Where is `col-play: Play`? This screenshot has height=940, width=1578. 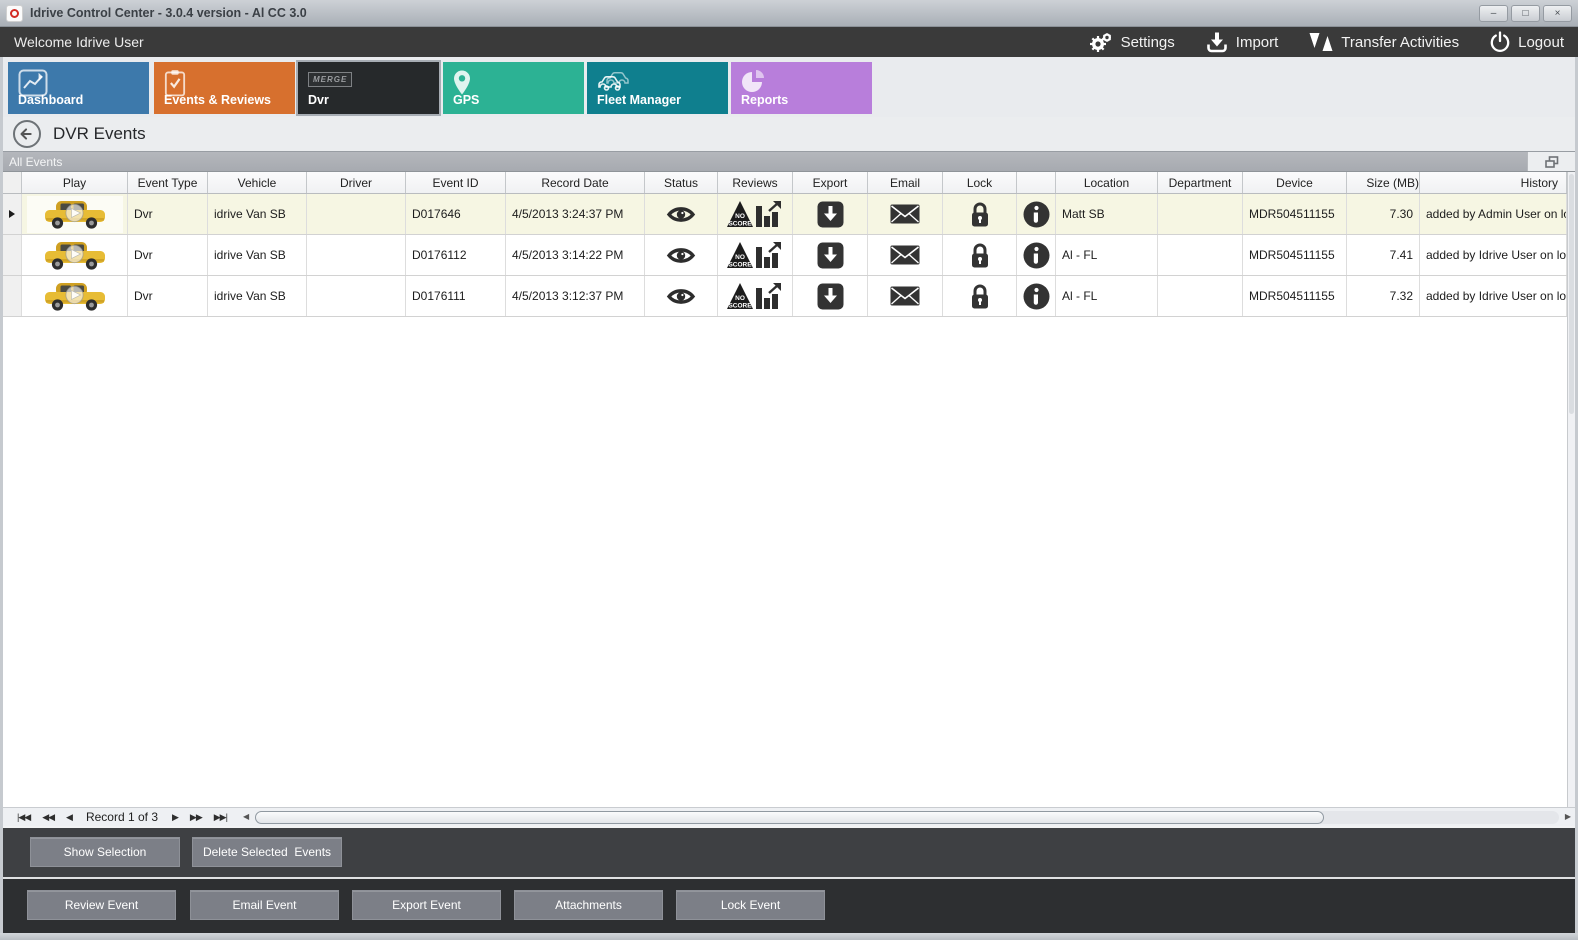 col-play: Play is located at coordinates (75, 182).